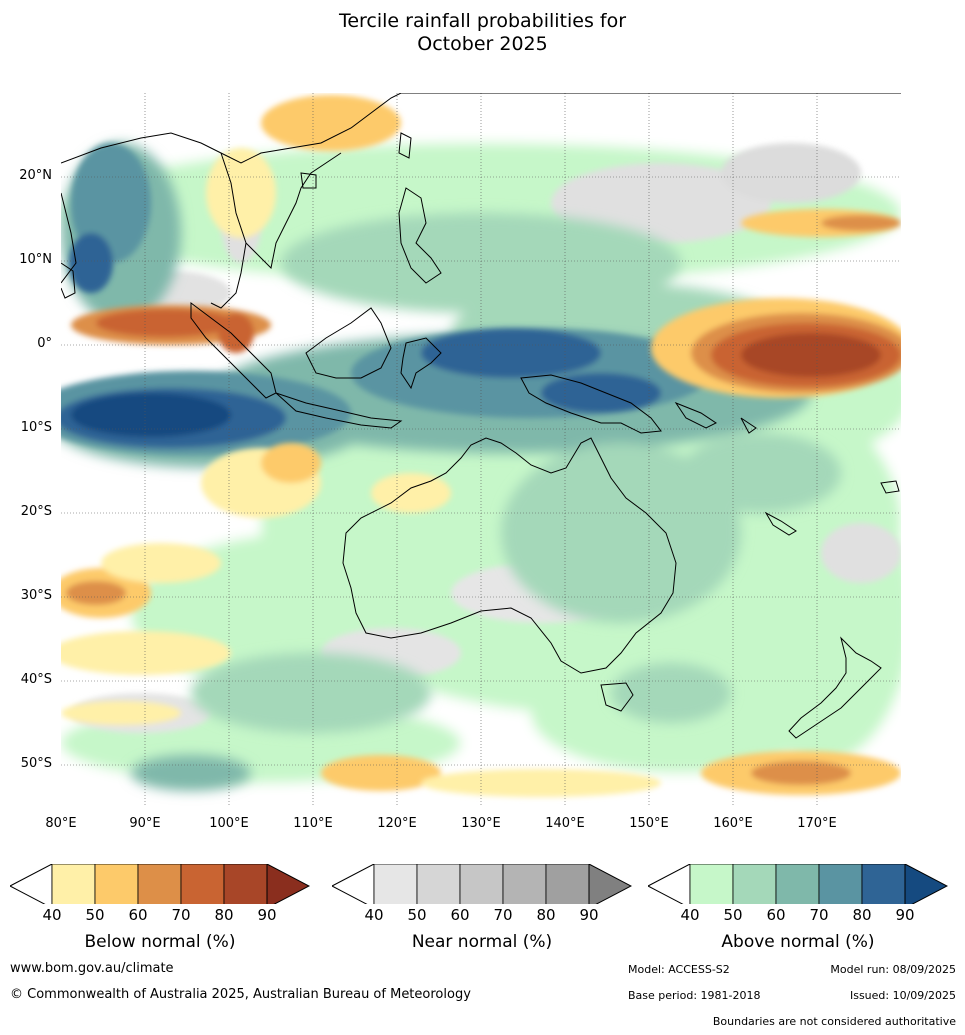 This screenshot has width=965, height=1035. I want to click on cbar-above-tick: 50, so click(733, 915).